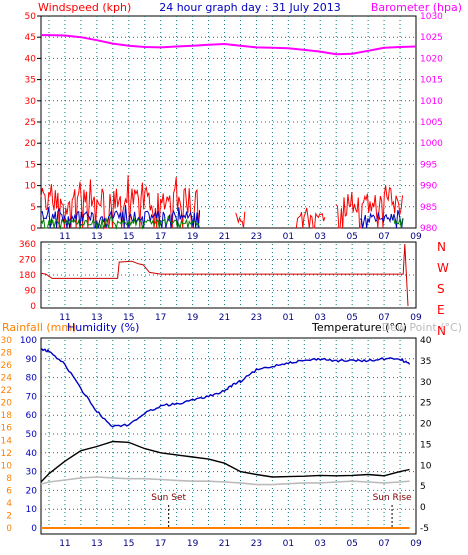  What do you see at coordinates (416, 544) in the screenshot?
I see `p3-xtick-label: 09` at bounding box center [416, 544].